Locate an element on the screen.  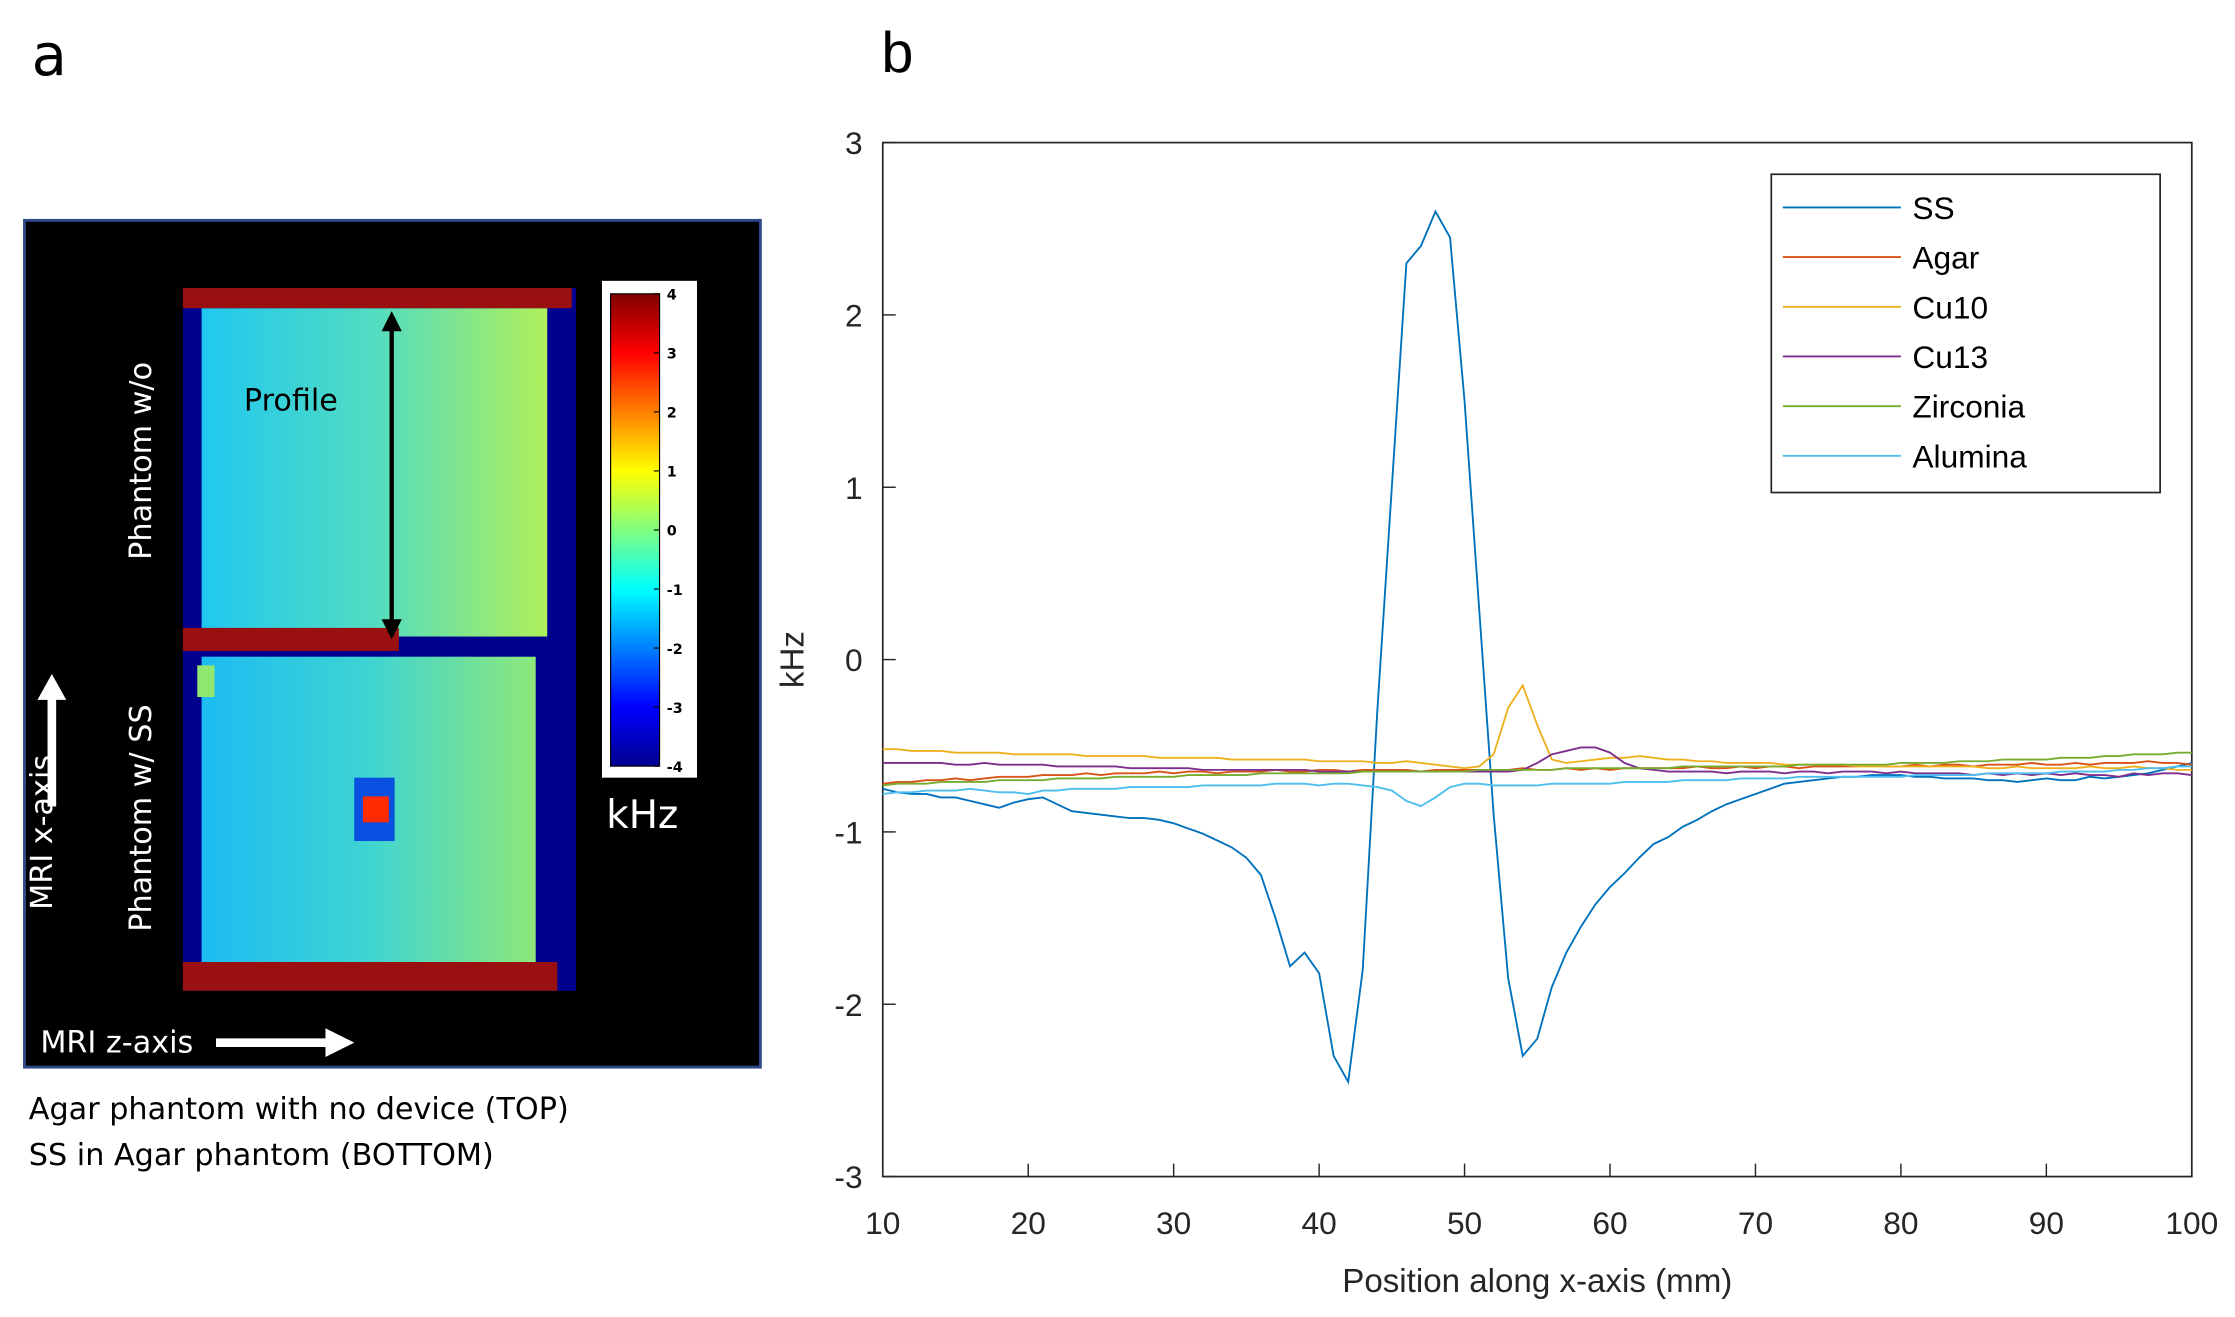
x-tick-label: 90 is located at coordinates (2046, 1223).